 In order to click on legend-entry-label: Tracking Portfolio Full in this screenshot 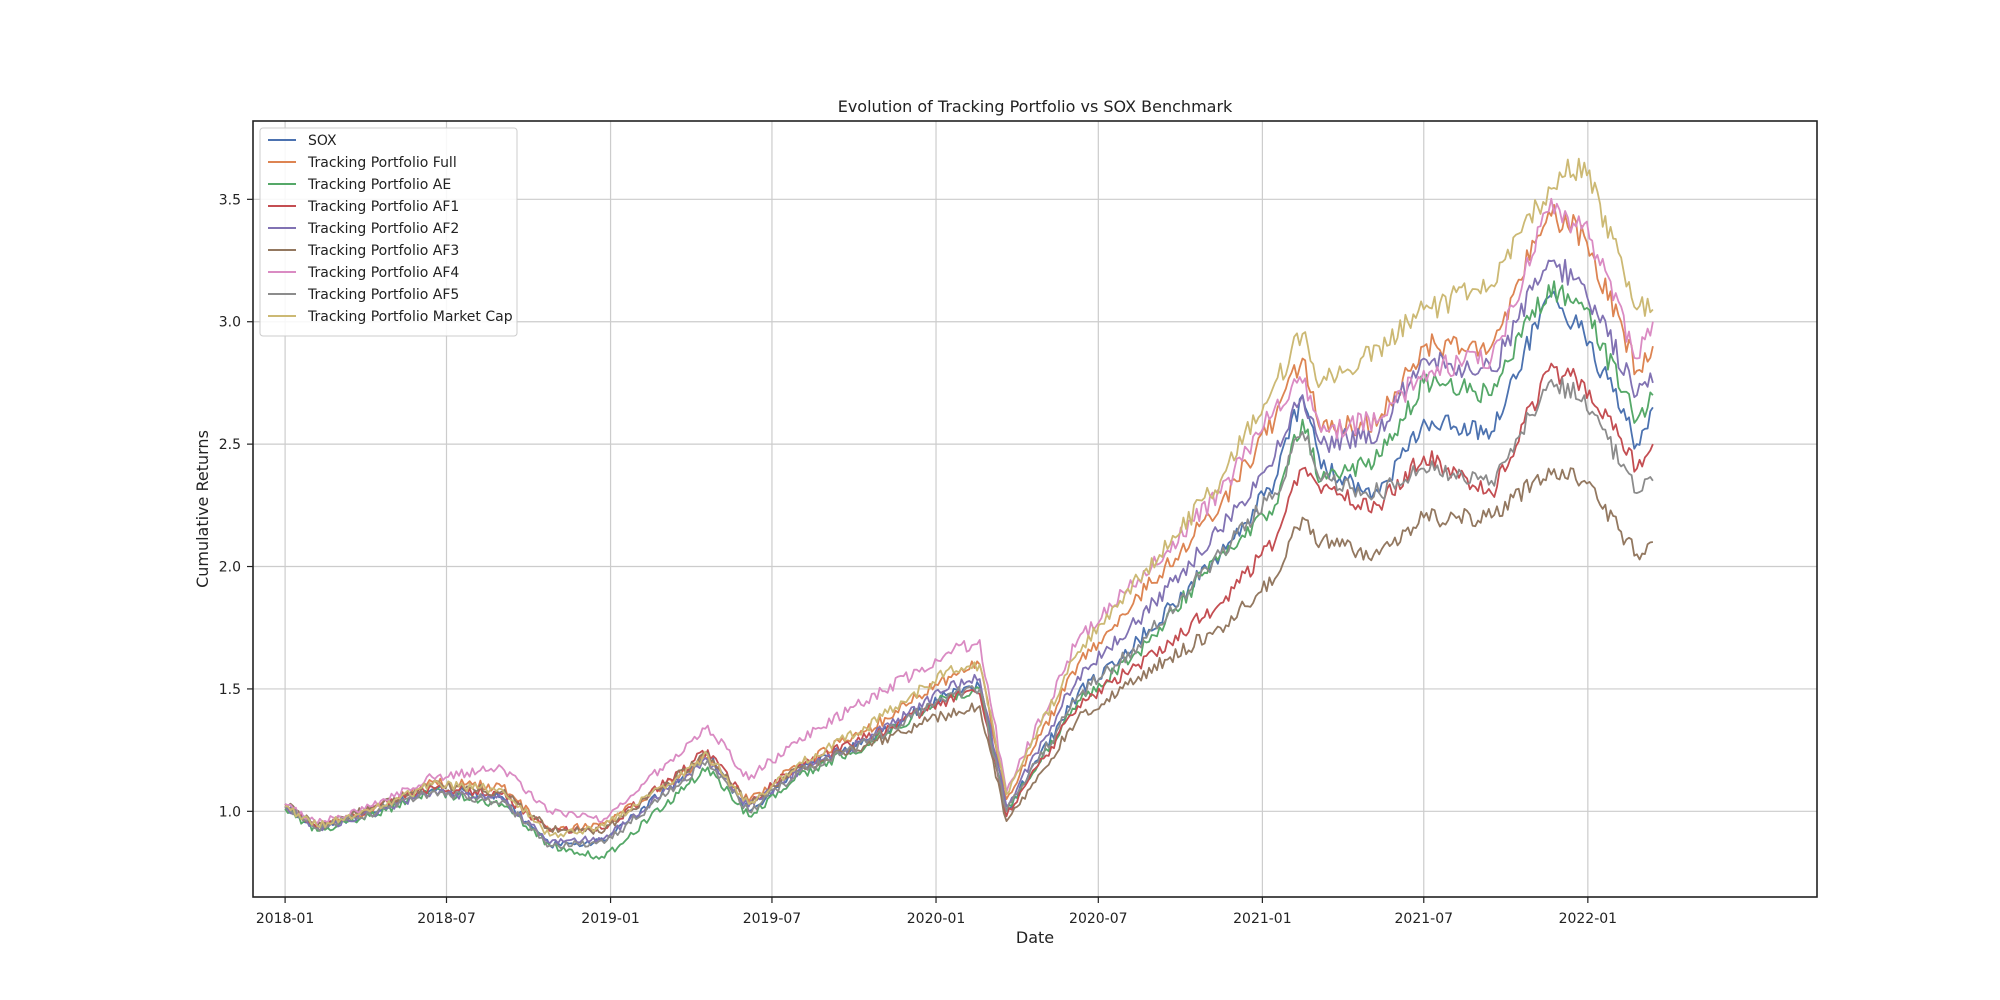, I will do `click(382, 163)`.